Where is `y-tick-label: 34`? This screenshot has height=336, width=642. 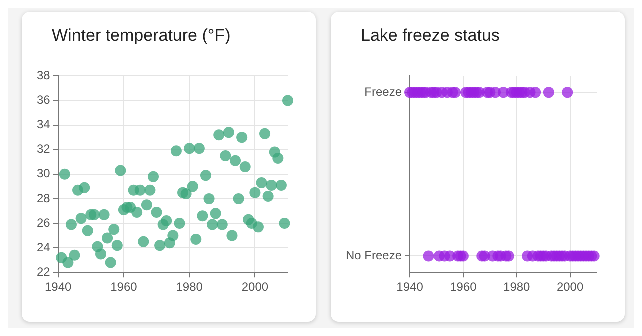
y-tick-label: 34 is located at coordinates (43, 125).